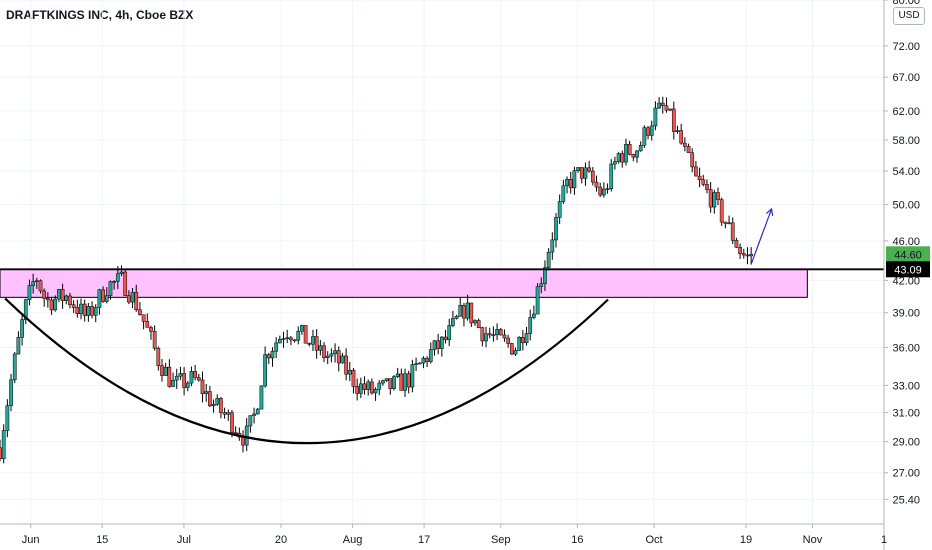 The image size is (932, 550). I want to click on x-tick-label: 15, so click(102, 540).